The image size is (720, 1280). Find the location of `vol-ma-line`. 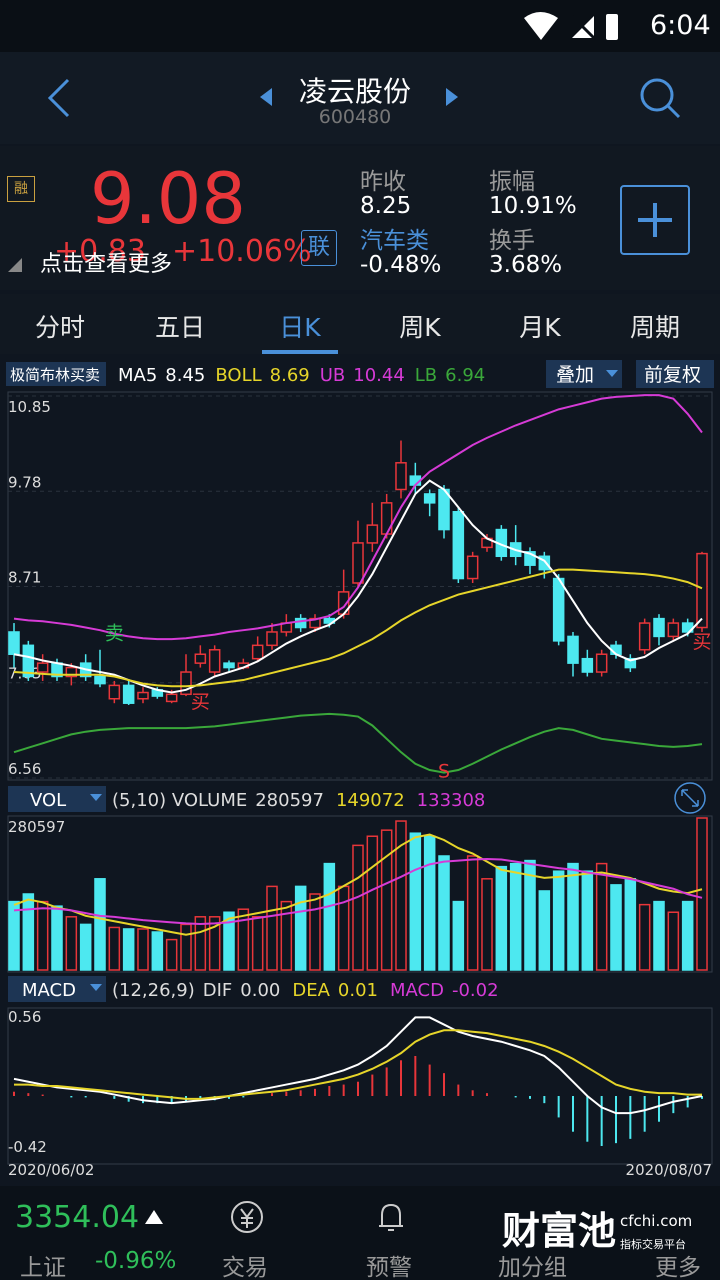

vol-ma-line is located at coordinates (358, 891).